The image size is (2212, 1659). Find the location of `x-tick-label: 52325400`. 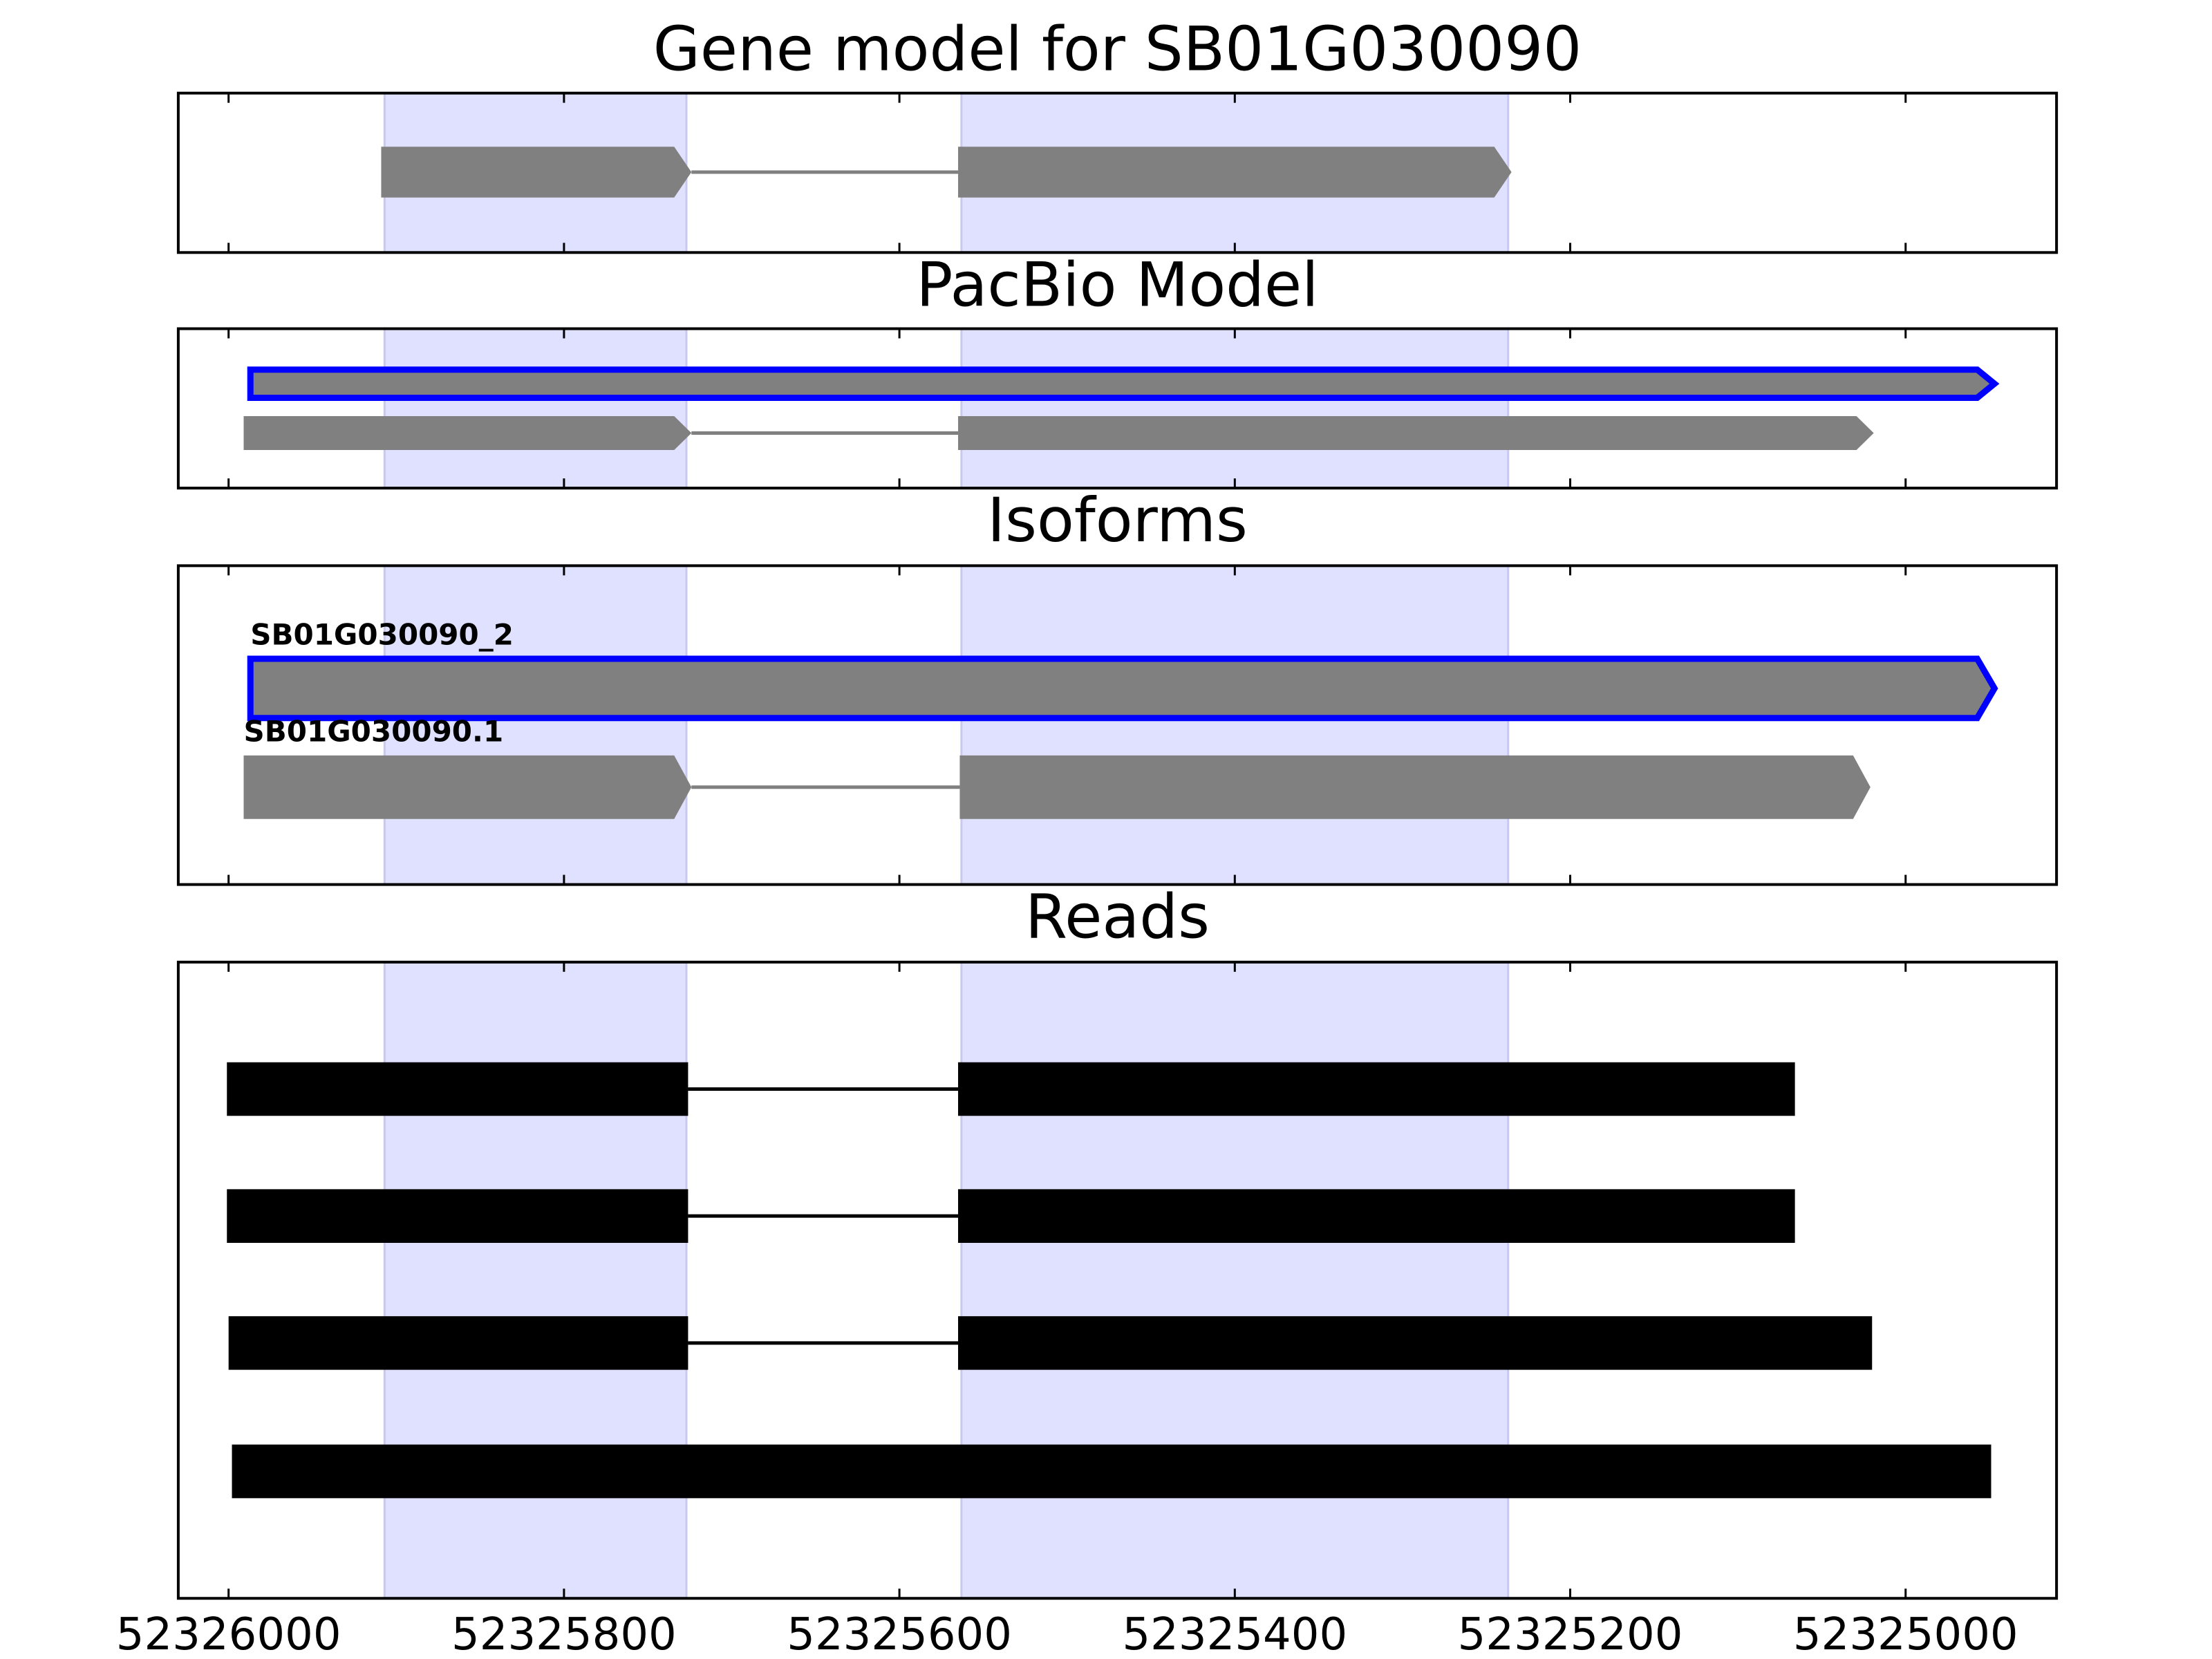

x-tick-label: 52325400 is located at coordinates (1234, 1634).